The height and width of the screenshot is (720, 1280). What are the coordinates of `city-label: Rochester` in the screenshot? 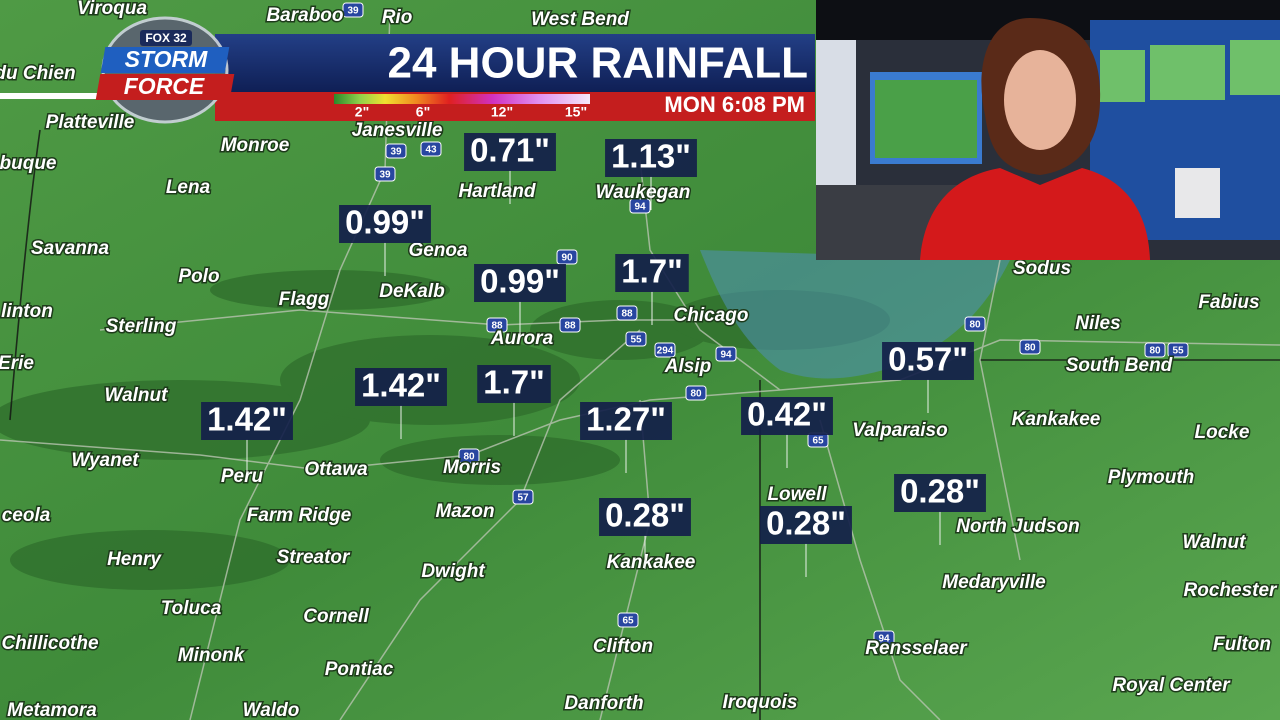 It's located at (1231, 590).